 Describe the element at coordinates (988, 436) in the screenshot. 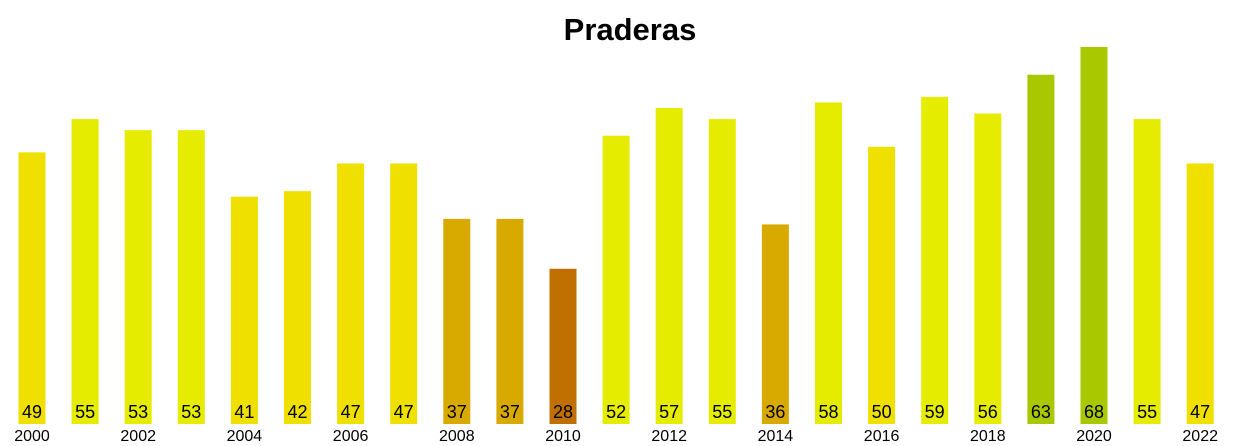

I see `x-tick-label: 2018` at that location.